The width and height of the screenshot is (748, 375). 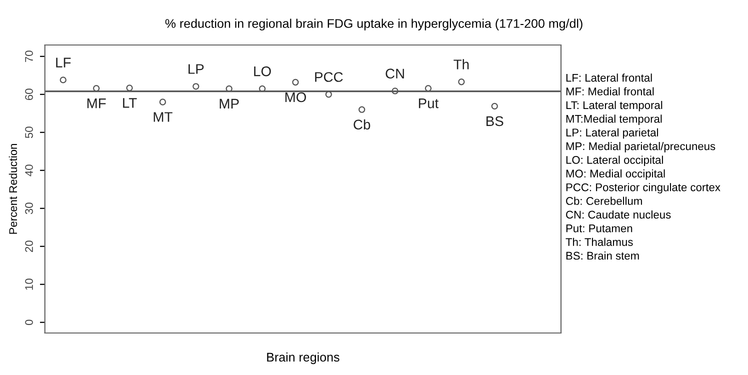 What do you see at coordinates (29, 284) in the screenshot?
I see `y-tick-label: 10` at bounding box center [29, 284].